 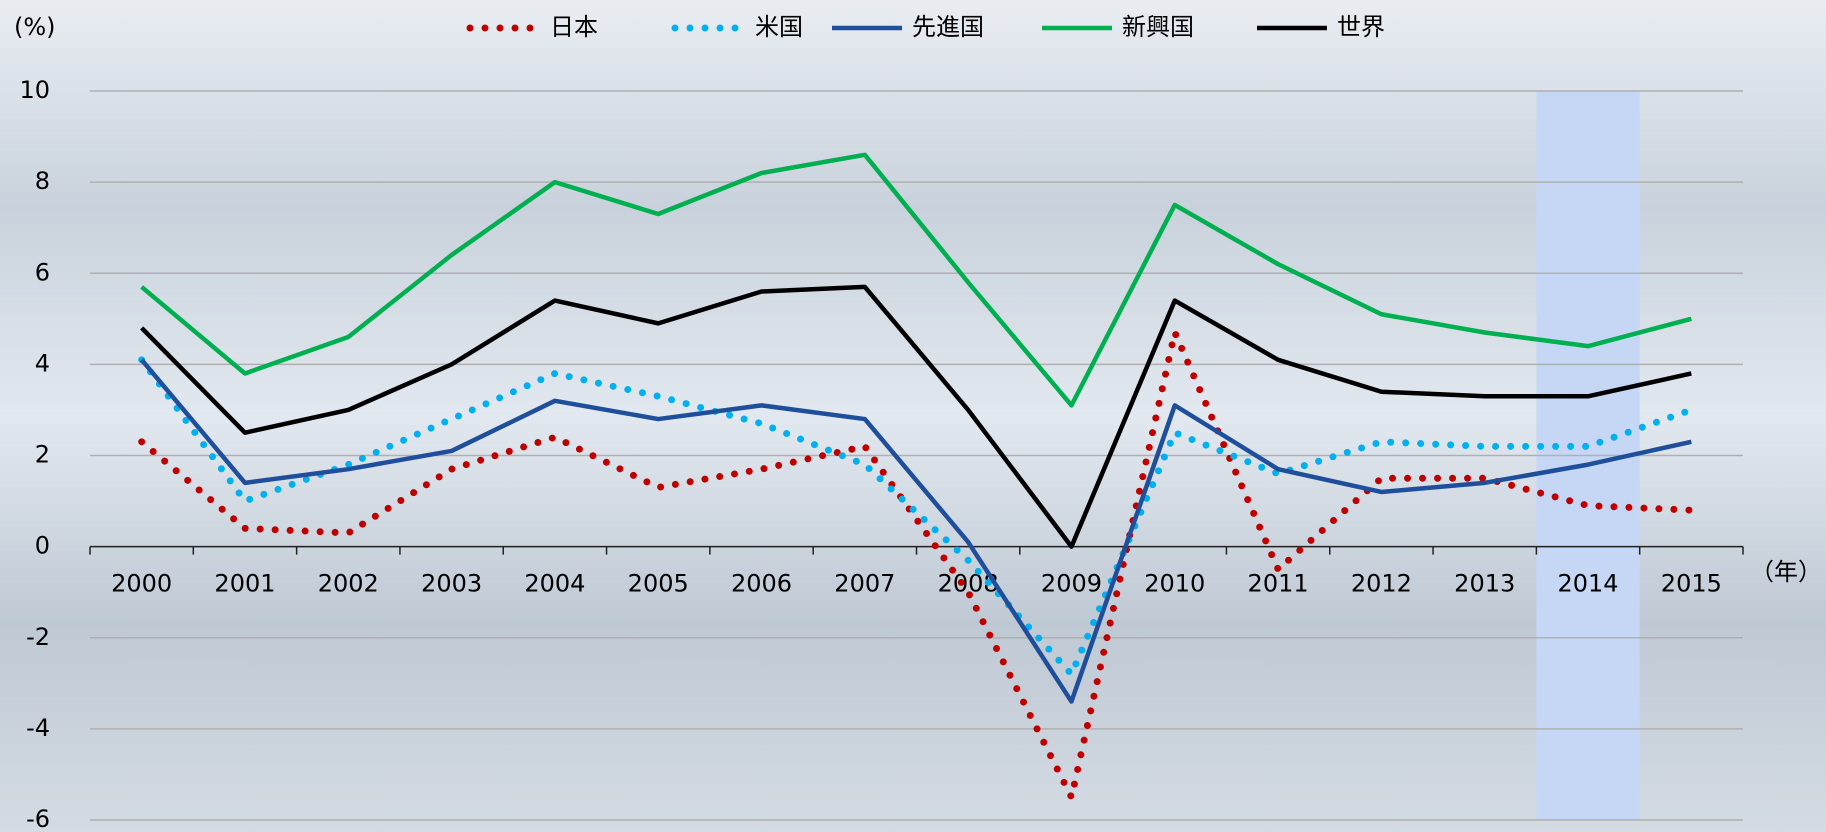 What do you see at coordinates (42, 455) in the screenshot?
I see `y-tick-label: 2` at bounding box center [42, 455].